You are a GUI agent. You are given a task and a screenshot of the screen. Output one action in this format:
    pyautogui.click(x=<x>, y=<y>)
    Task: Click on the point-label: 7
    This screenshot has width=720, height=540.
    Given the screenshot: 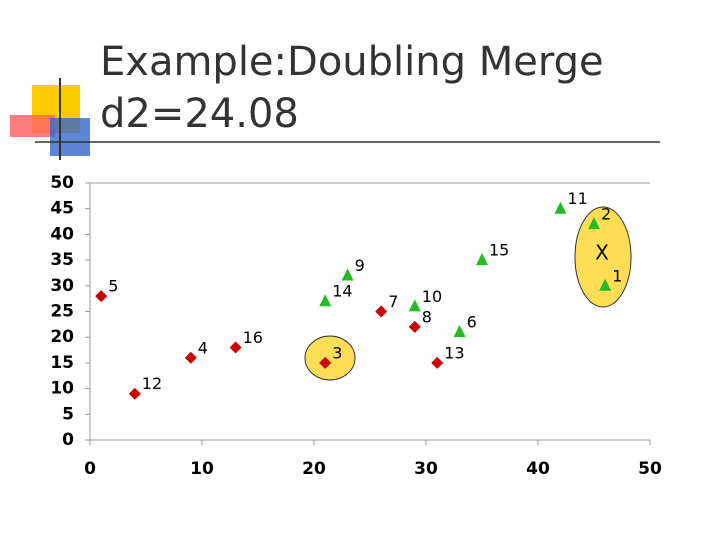 What is the action you would take?
    pyautogui.click(x=393, y=301)
    